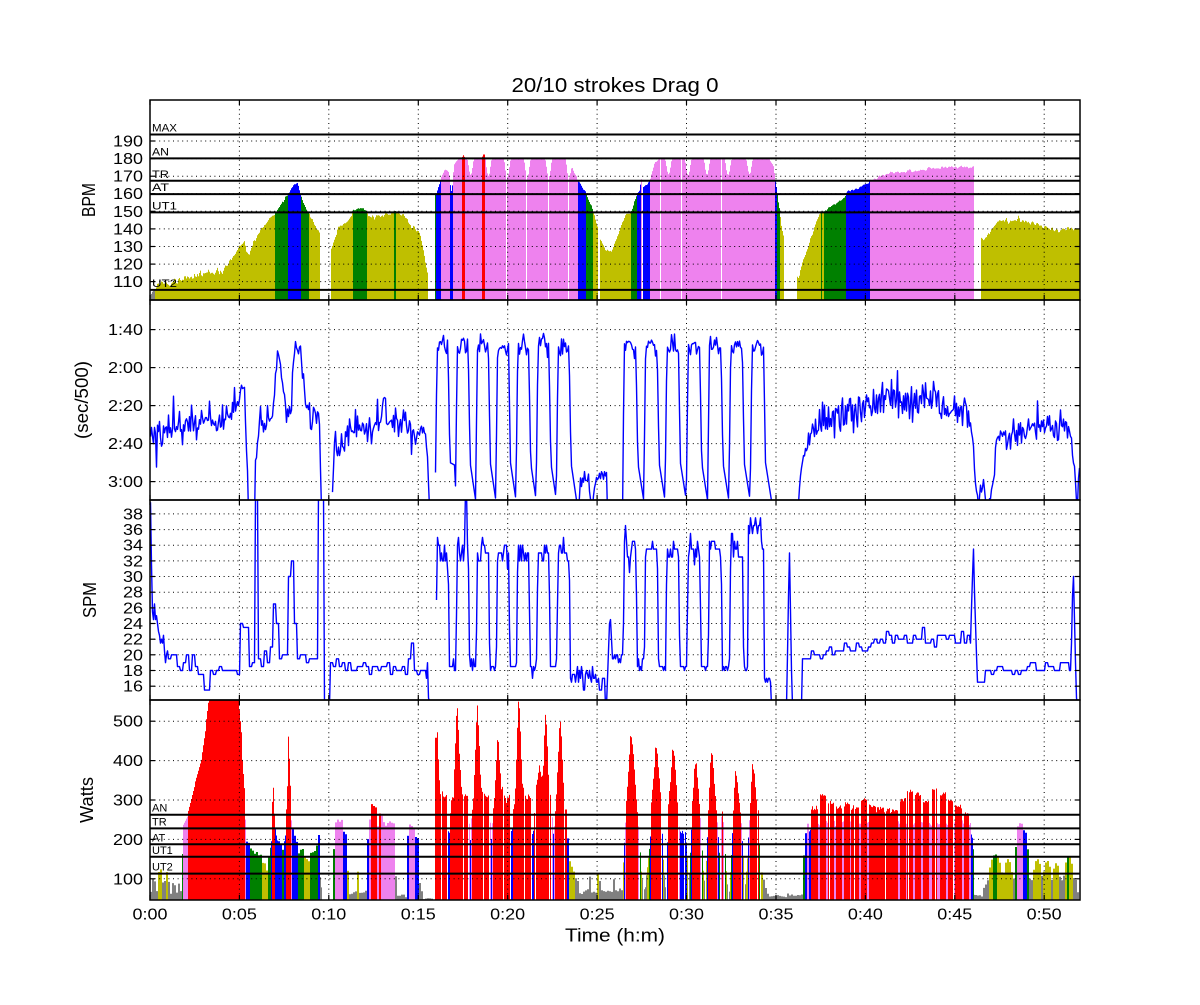  I want to click on svg-text: 0:30, so click(686, 915).